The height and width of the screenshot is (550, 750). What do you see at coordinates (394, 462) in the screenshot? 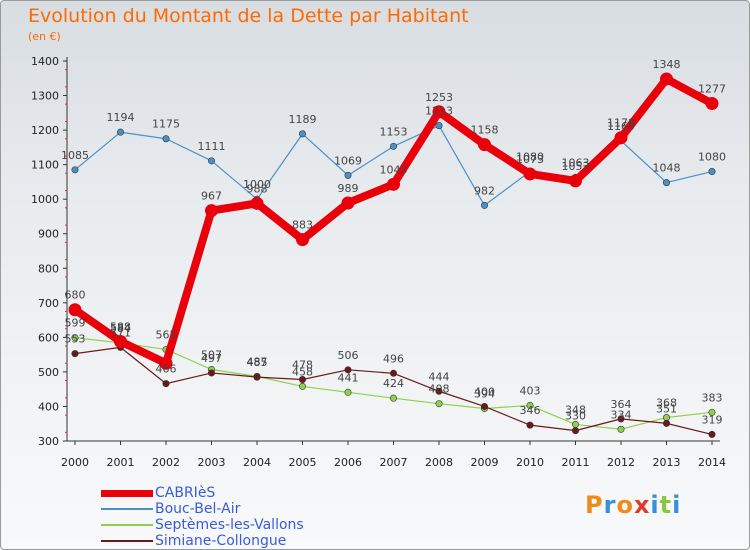
I see `x-tick-label: 2007` at bounding box center [394, 462].